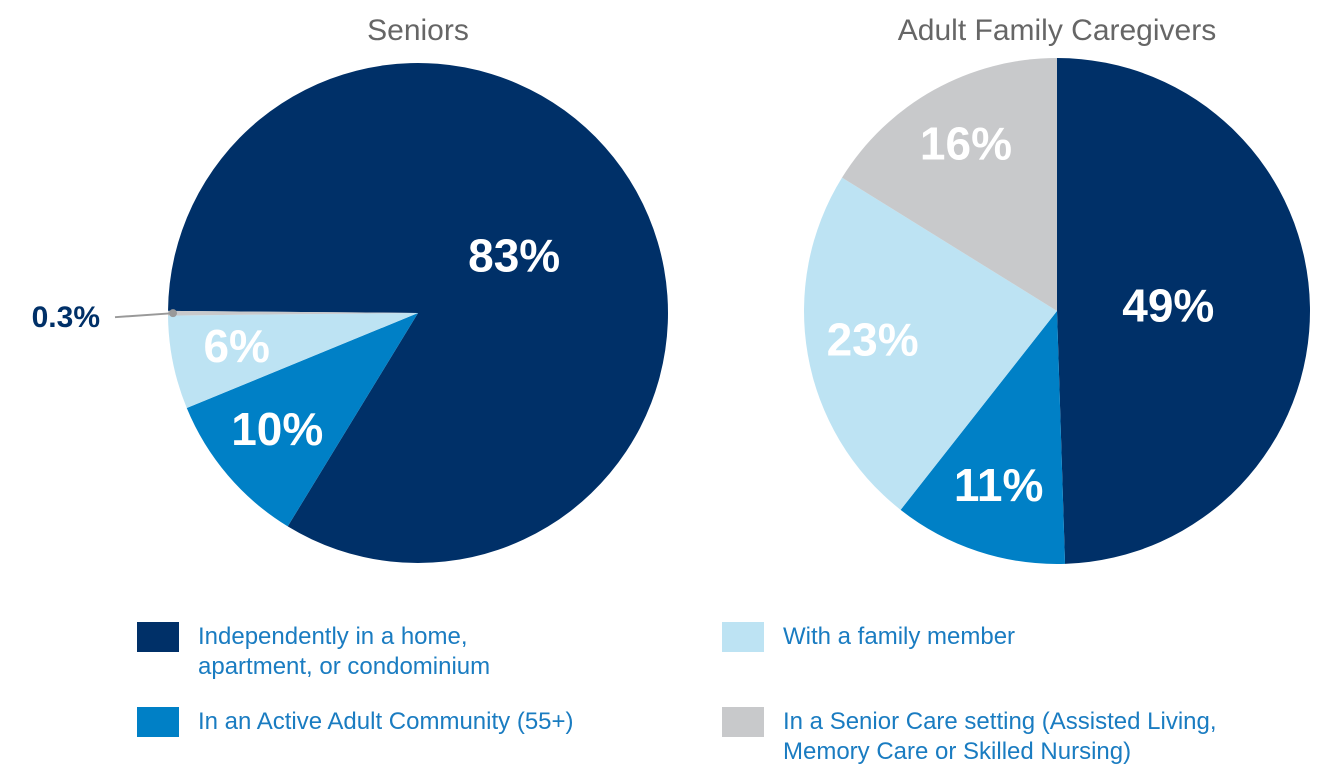 Image resolution: width=1324 pixels, height=765 pixels. What do you see at coordinates (966, 144) in the screenshot?
I see `value-label: 16%` at bounding box center [966, 144].